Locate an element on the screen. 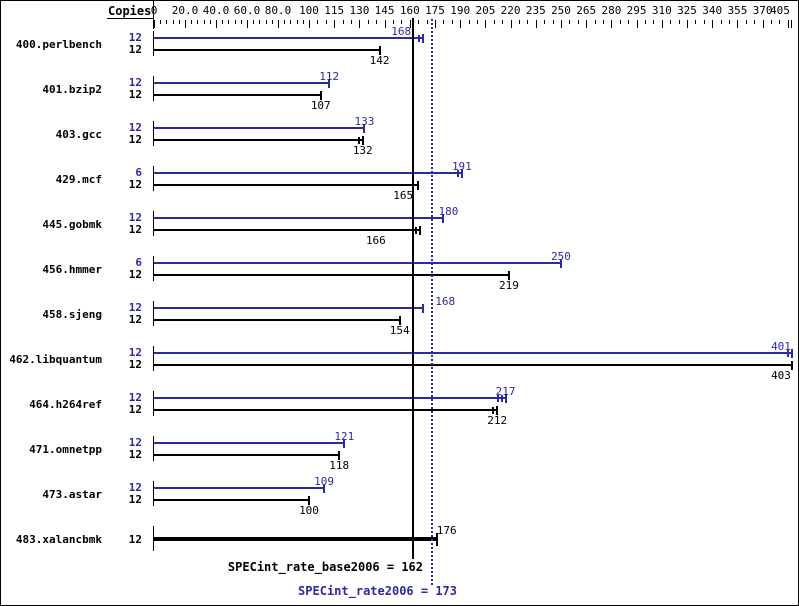 This screenshot has width=799, height=606. bar-value-label: 168 is located at coordinates (445, 301).